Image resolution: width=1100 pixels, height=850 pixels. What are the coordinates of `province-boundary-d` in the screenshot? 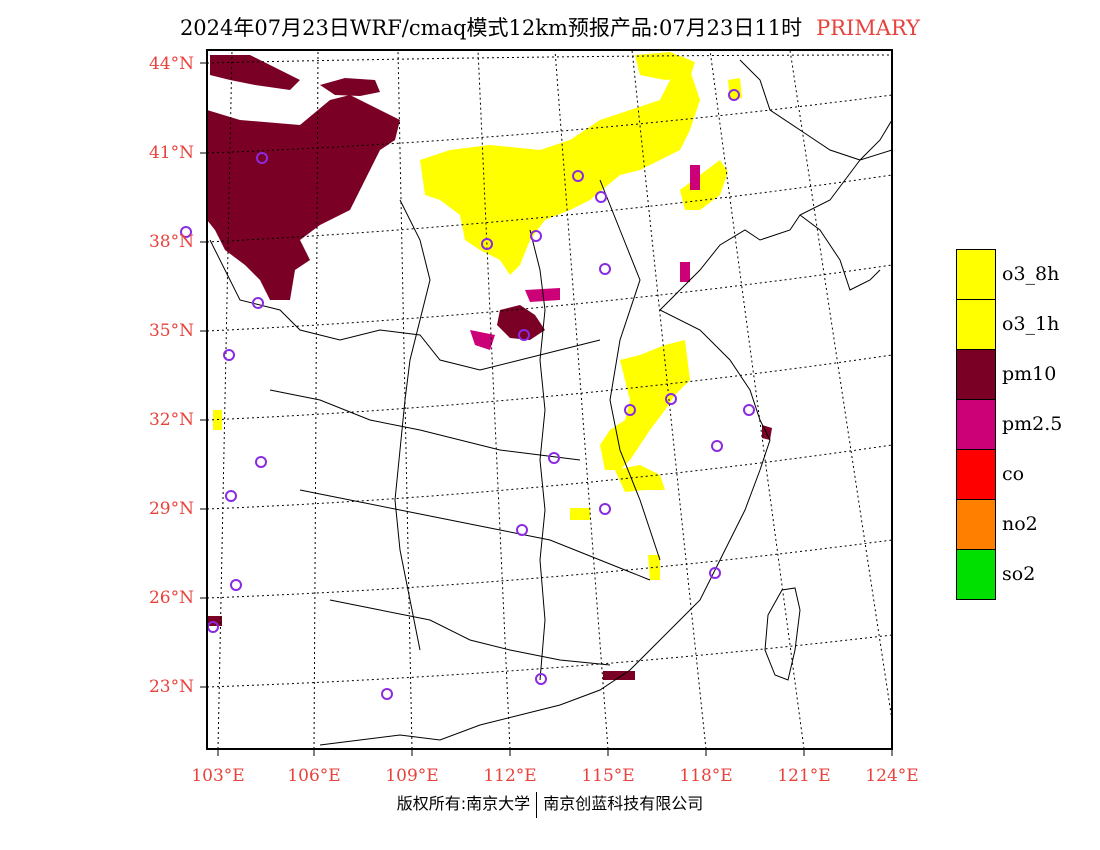 It's located at (470, 632).